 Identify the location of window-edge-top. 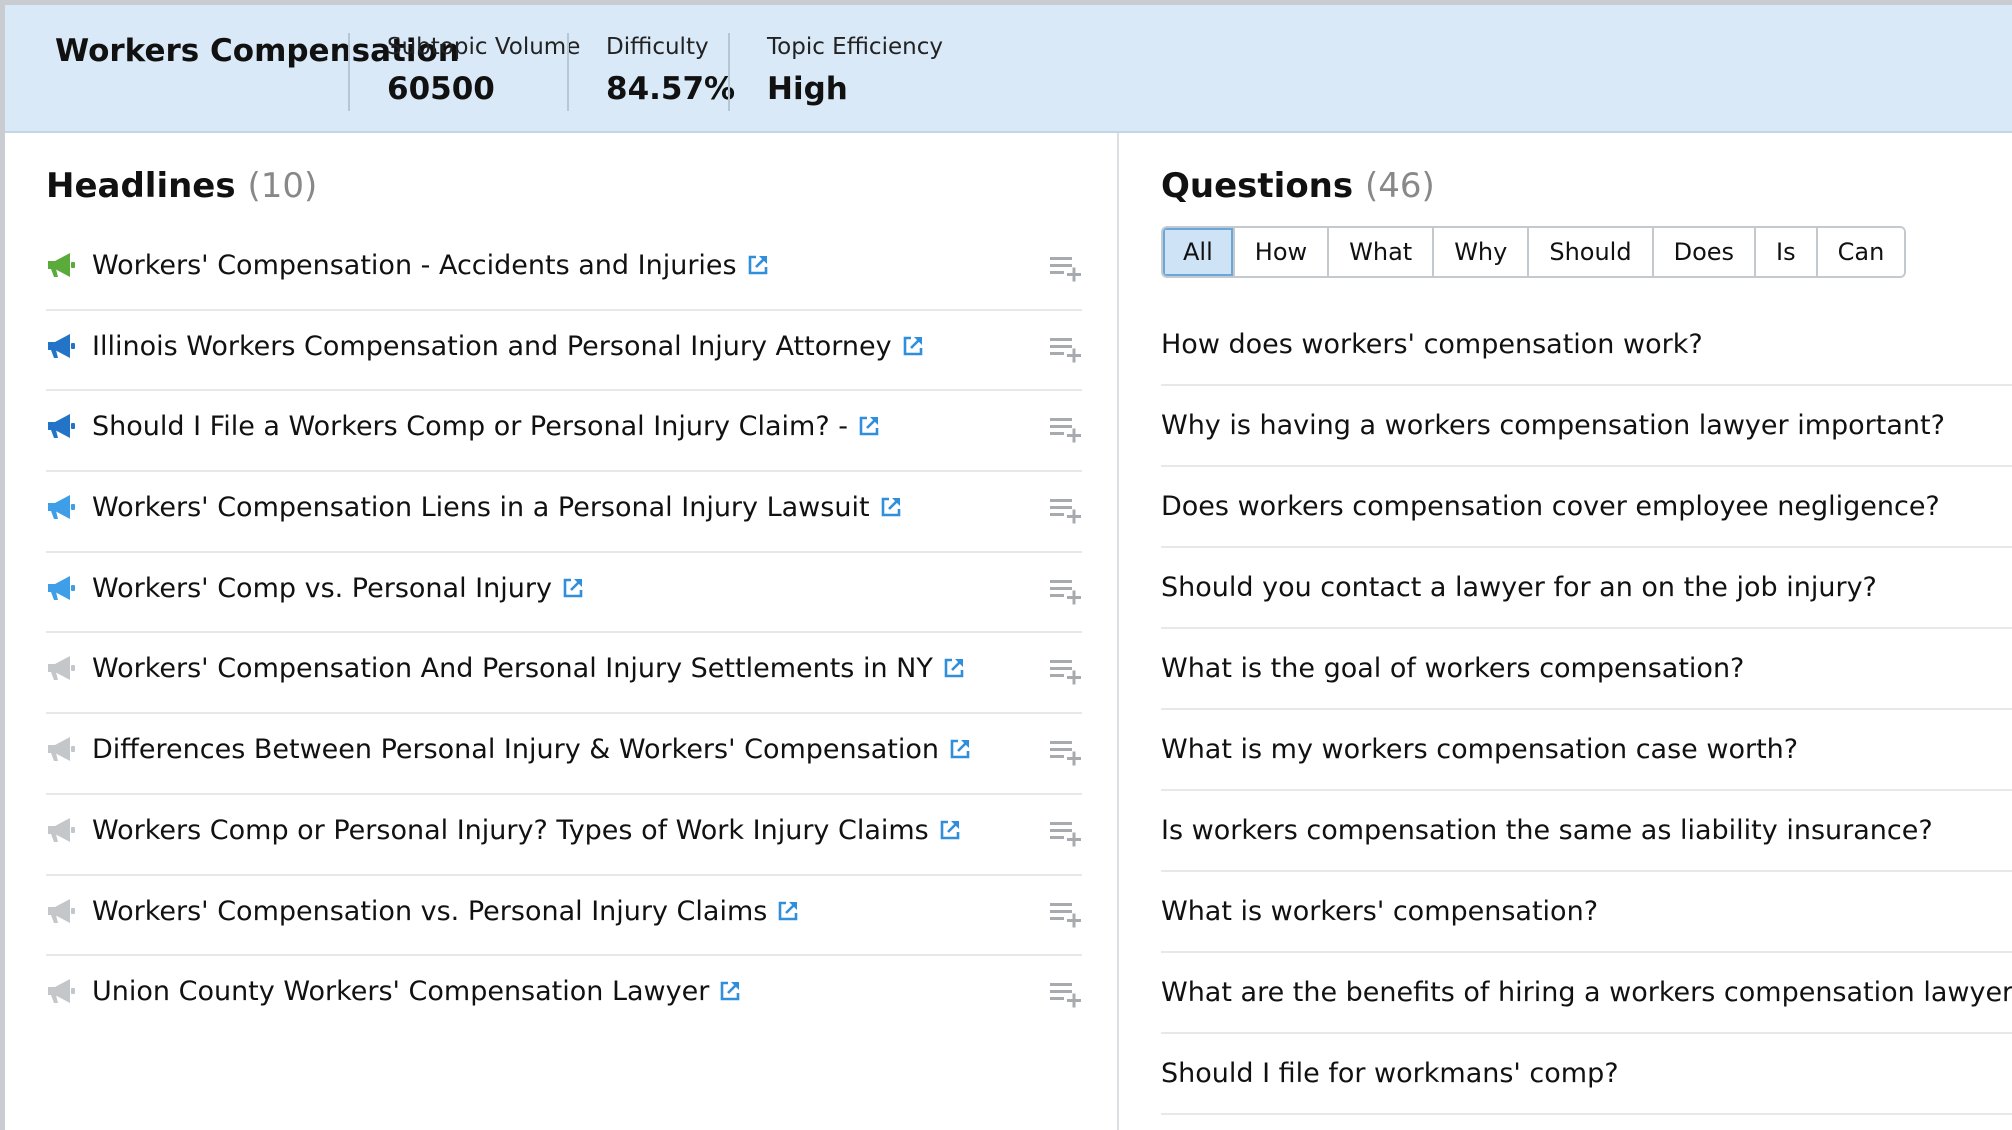
(1006, 2).